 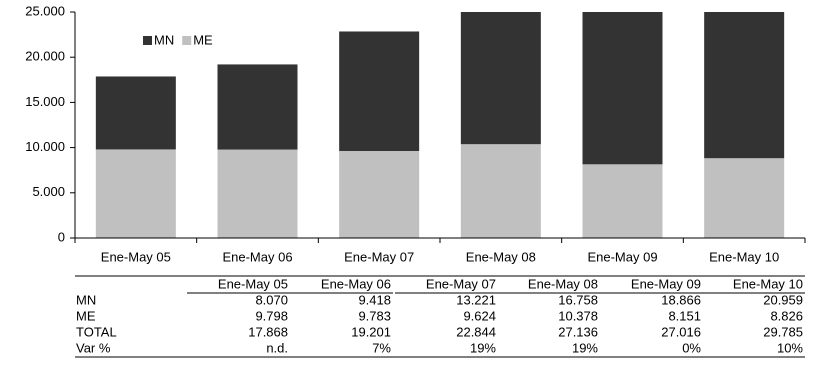 I want to click on table-cell: 9.624, so click(x=479, y=315).